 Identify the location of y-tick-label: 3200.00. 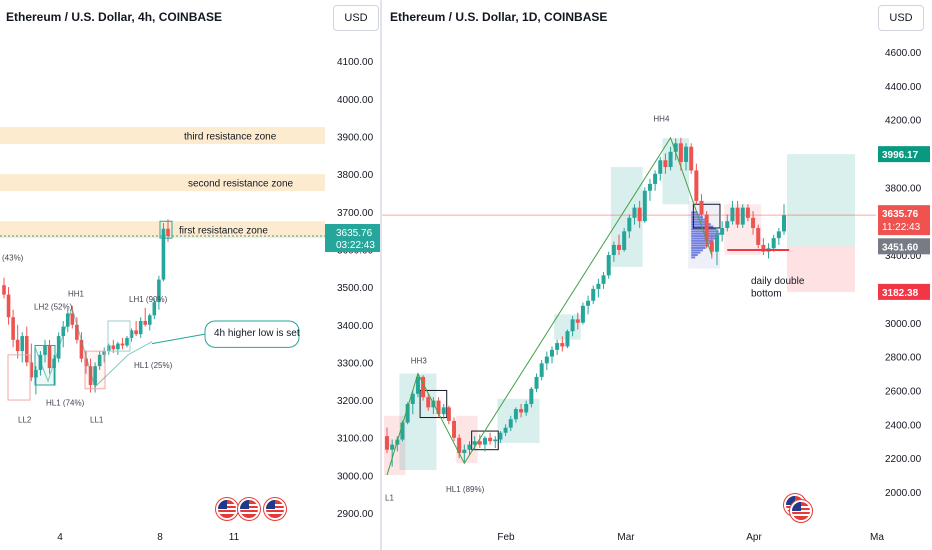
(355, 401).